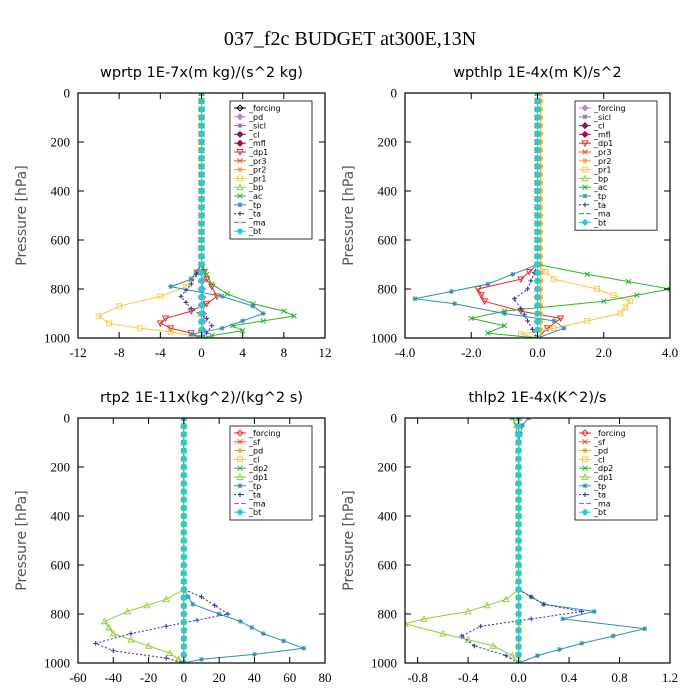 This screenshot has height=700, width=700. What do you see at coordinates (600, 178) in the screenshot?
I see `legend-entry: _bp` at bounding box center [600, 178].